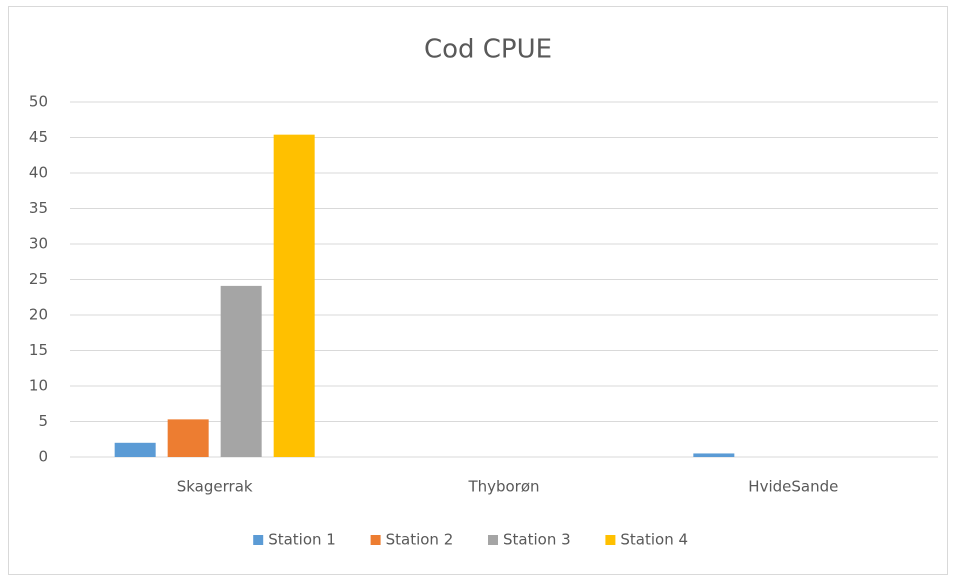 This screenshot has width=957, height=576. Describe the element at coordinates (38, 279) in the screenshot. I see `y-tick-label: 25` at that location.